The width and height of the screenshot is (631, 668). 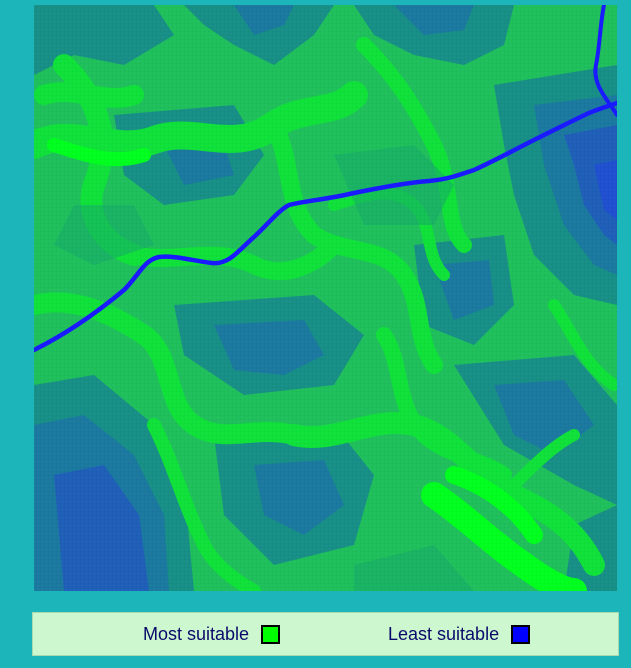 I want to click on legend-label-least-suitable: Least suitable, so click(x=444, y=633).